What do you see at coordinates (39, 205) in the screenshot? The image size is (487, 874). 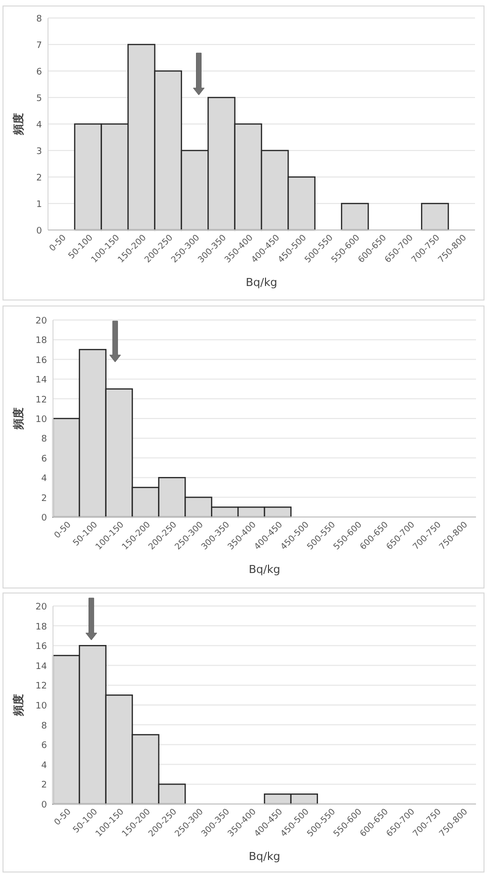 I see `y-tick-label: 1` at bounding box center [39, 205].